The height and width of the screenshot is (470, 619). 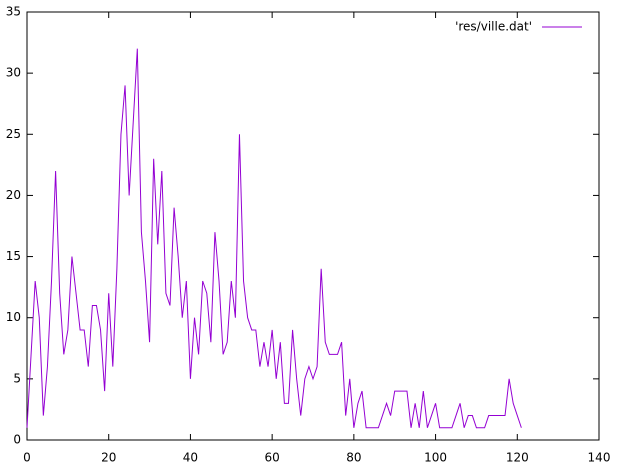 I want to click on x-tick-label: 140, so click(x=599, y=458).